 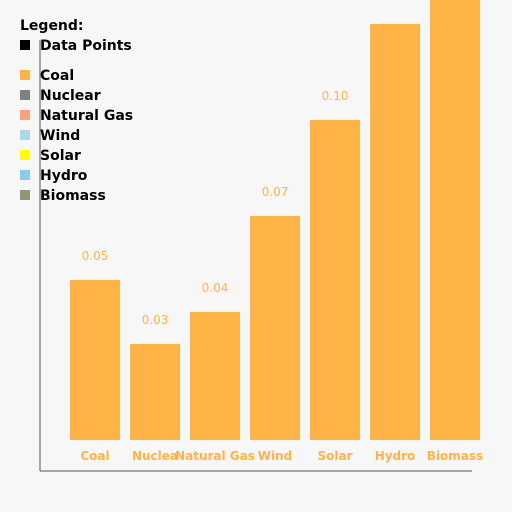 I want to click on legend-label: Natural Gas, so click(x=86, y=116).